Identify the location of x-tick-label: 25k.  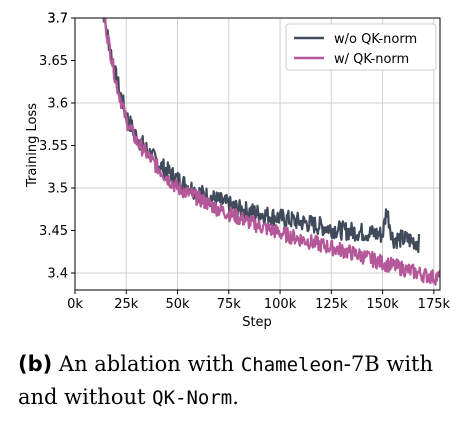
(126, 304).